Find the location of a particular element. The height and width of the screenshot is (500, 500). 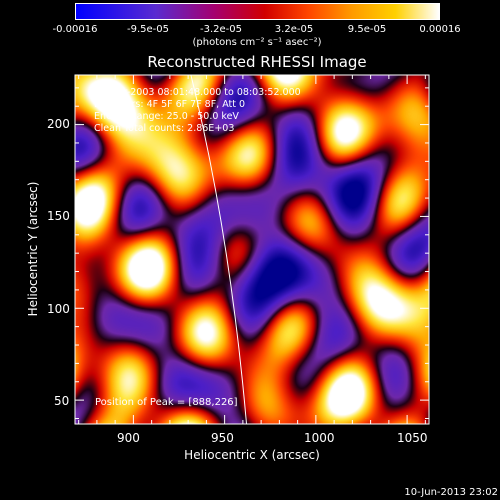

solar-limb is located at coordinates (219, 249).